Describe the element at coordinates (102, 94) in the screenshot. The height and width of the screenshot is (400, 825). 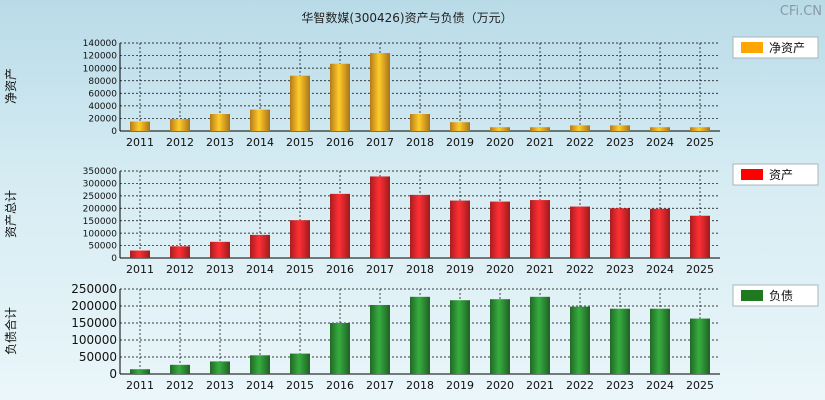
I see `y-tick-label: 60000` at that location.